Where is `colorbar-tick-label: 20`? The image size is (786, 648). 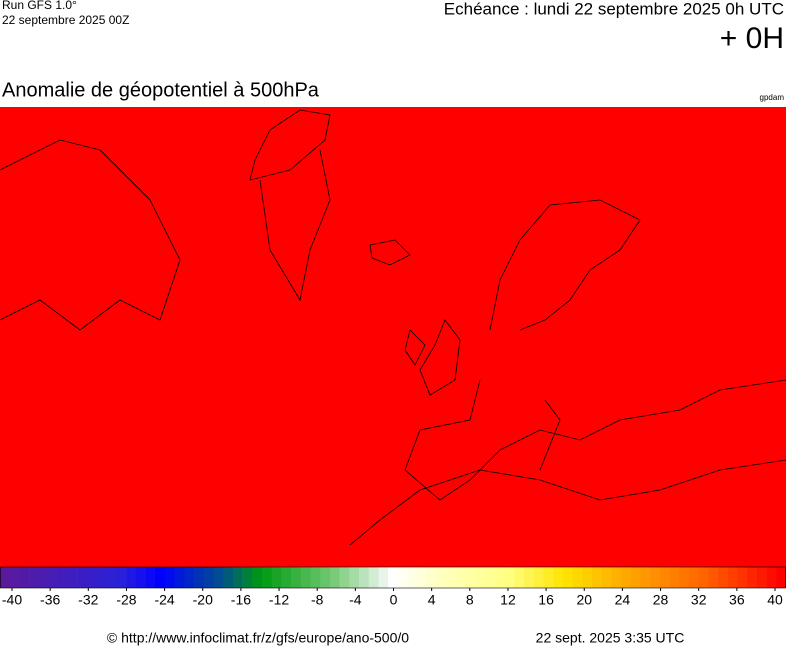 colorbar-tick-label: 20 is located at coordinates (584, 600).